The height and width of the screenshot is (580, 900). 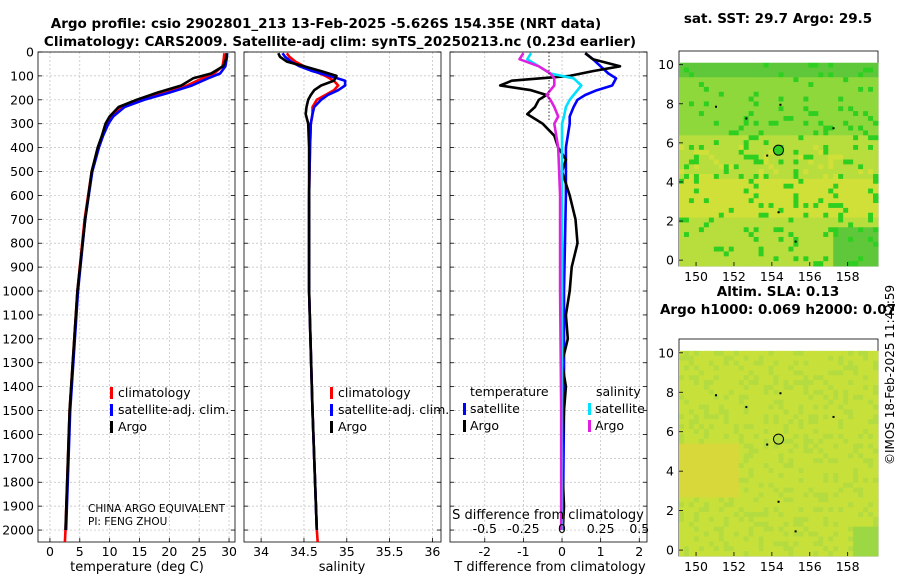 What do you see at coordinates (22, 123) in the screenshot?
I see `y-tick-label: 300` at bounding box center [22, 123].